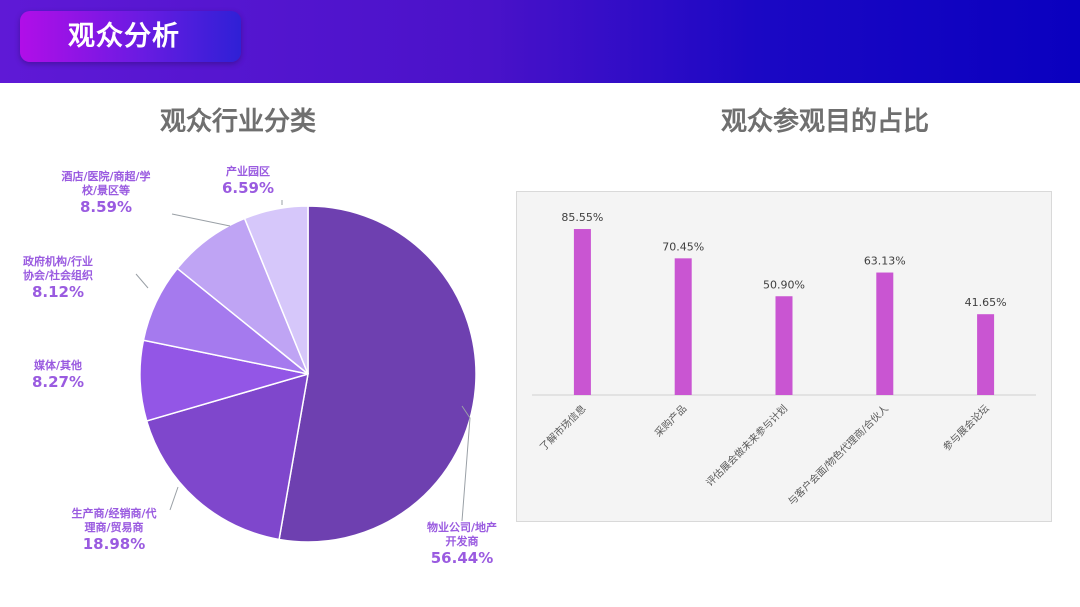 Image resolution: width=1080 pixels, height=607 pixels. What do you see at coordinates (237, 122) in the screenshot?
I see `pie-chart-title: 观众行业分类` at bounding box center [237, 122].